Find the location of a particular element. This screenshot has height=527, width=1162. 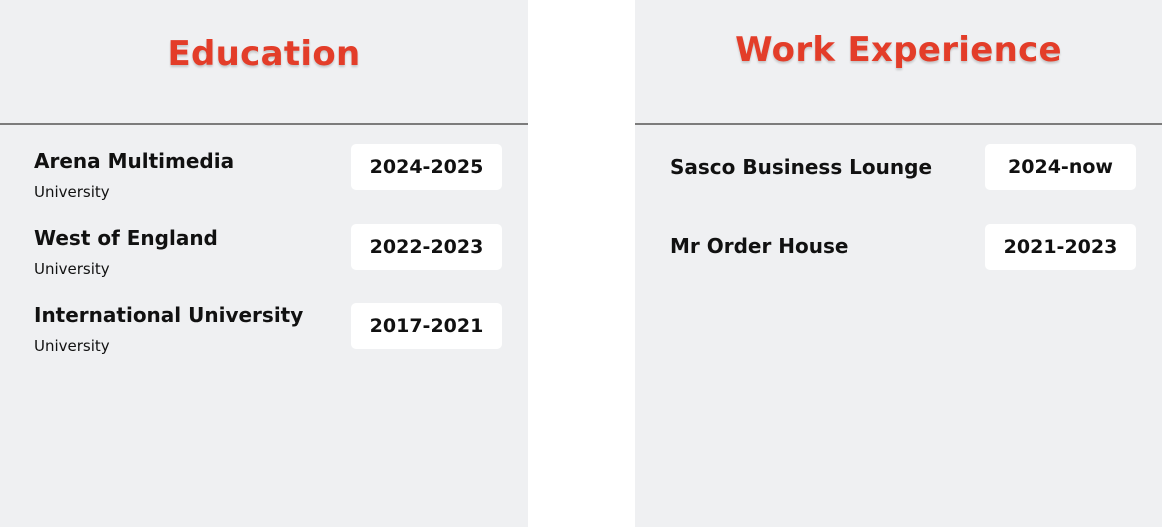

work-item-years: 2024-now is located at coordinates (1060, 167).